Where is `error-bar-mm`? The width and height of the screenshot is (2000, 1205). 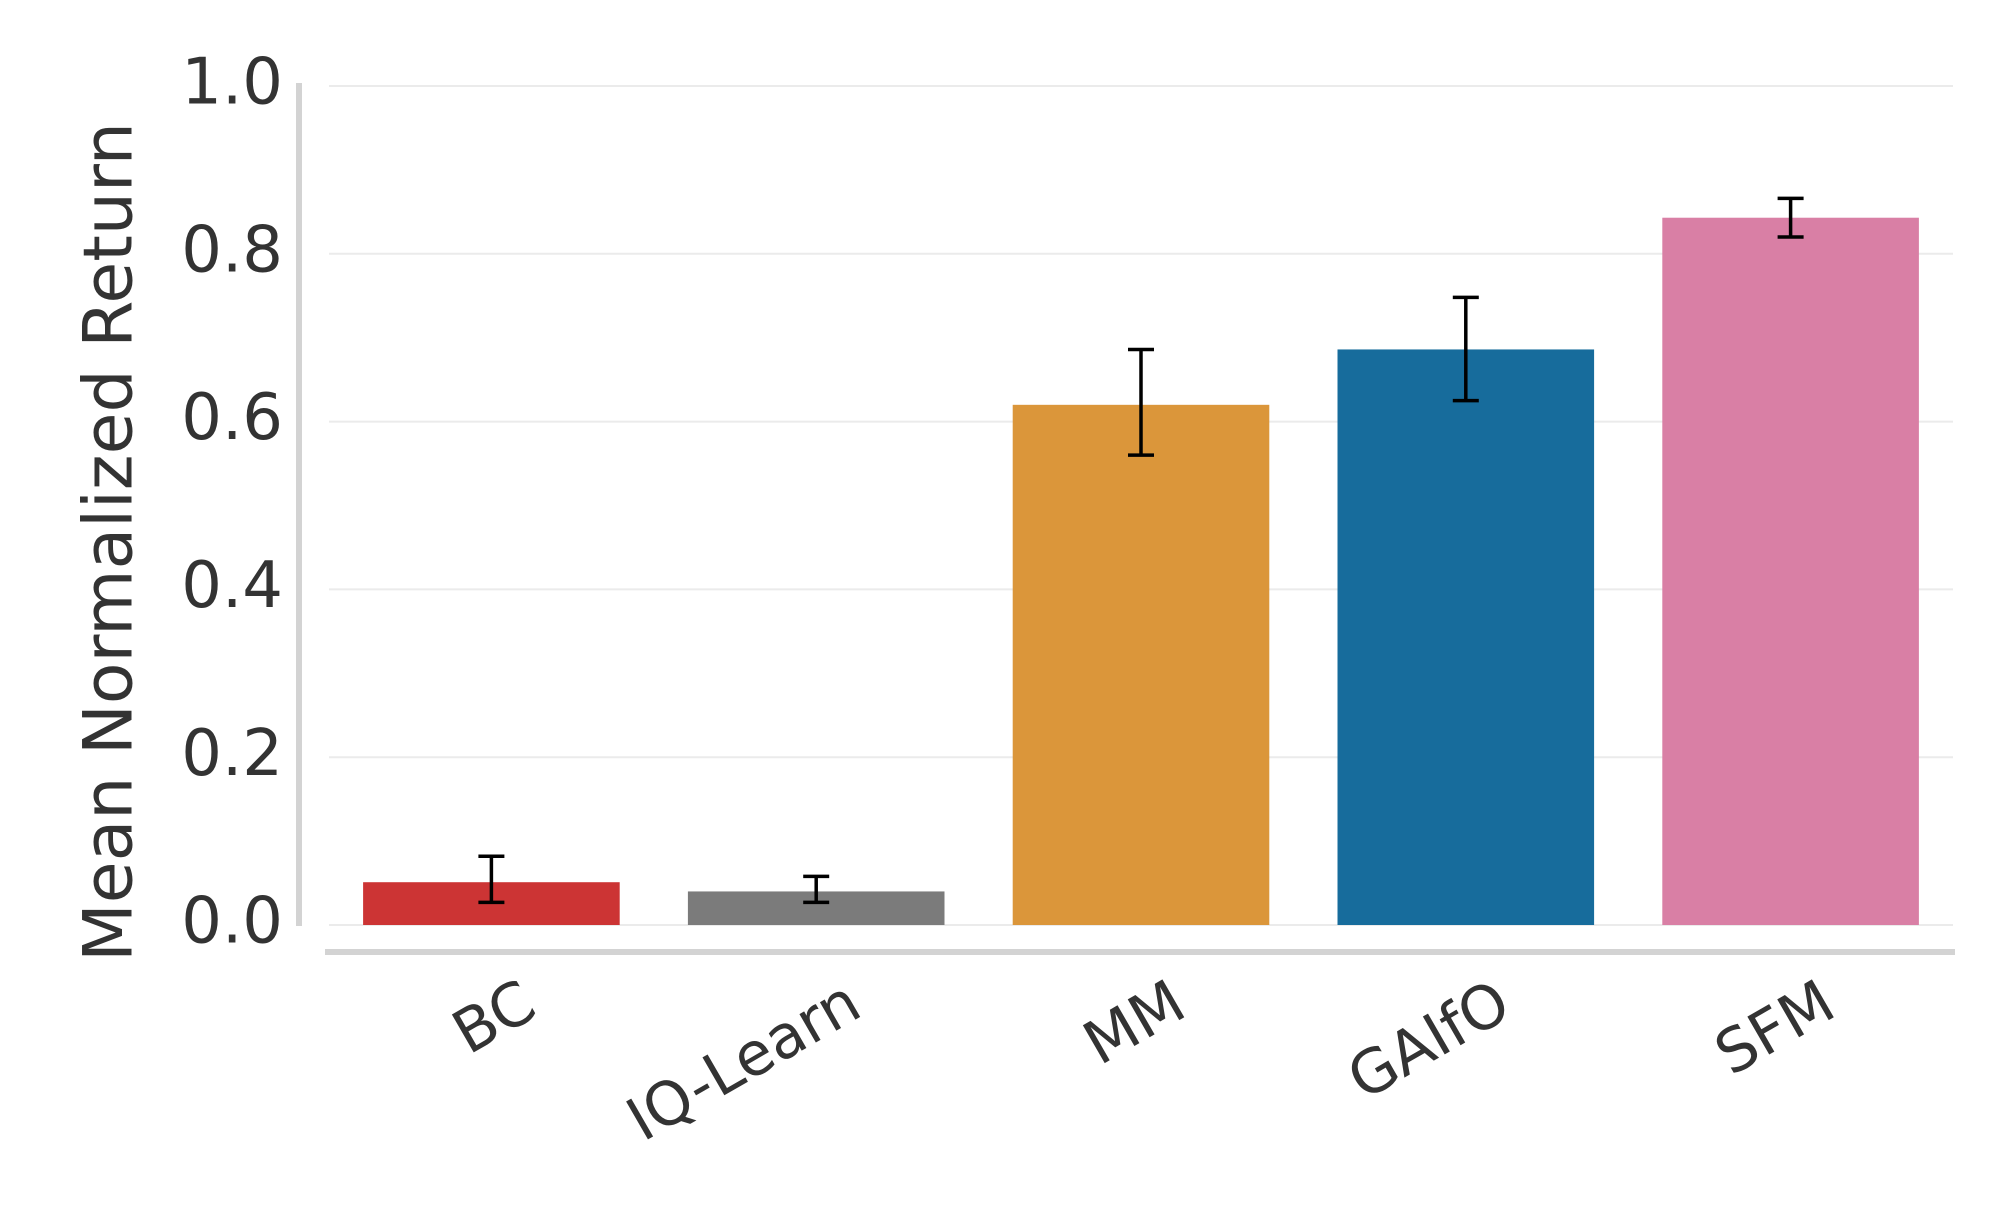 error-bar-mm is located at coordinates (1141, 402).